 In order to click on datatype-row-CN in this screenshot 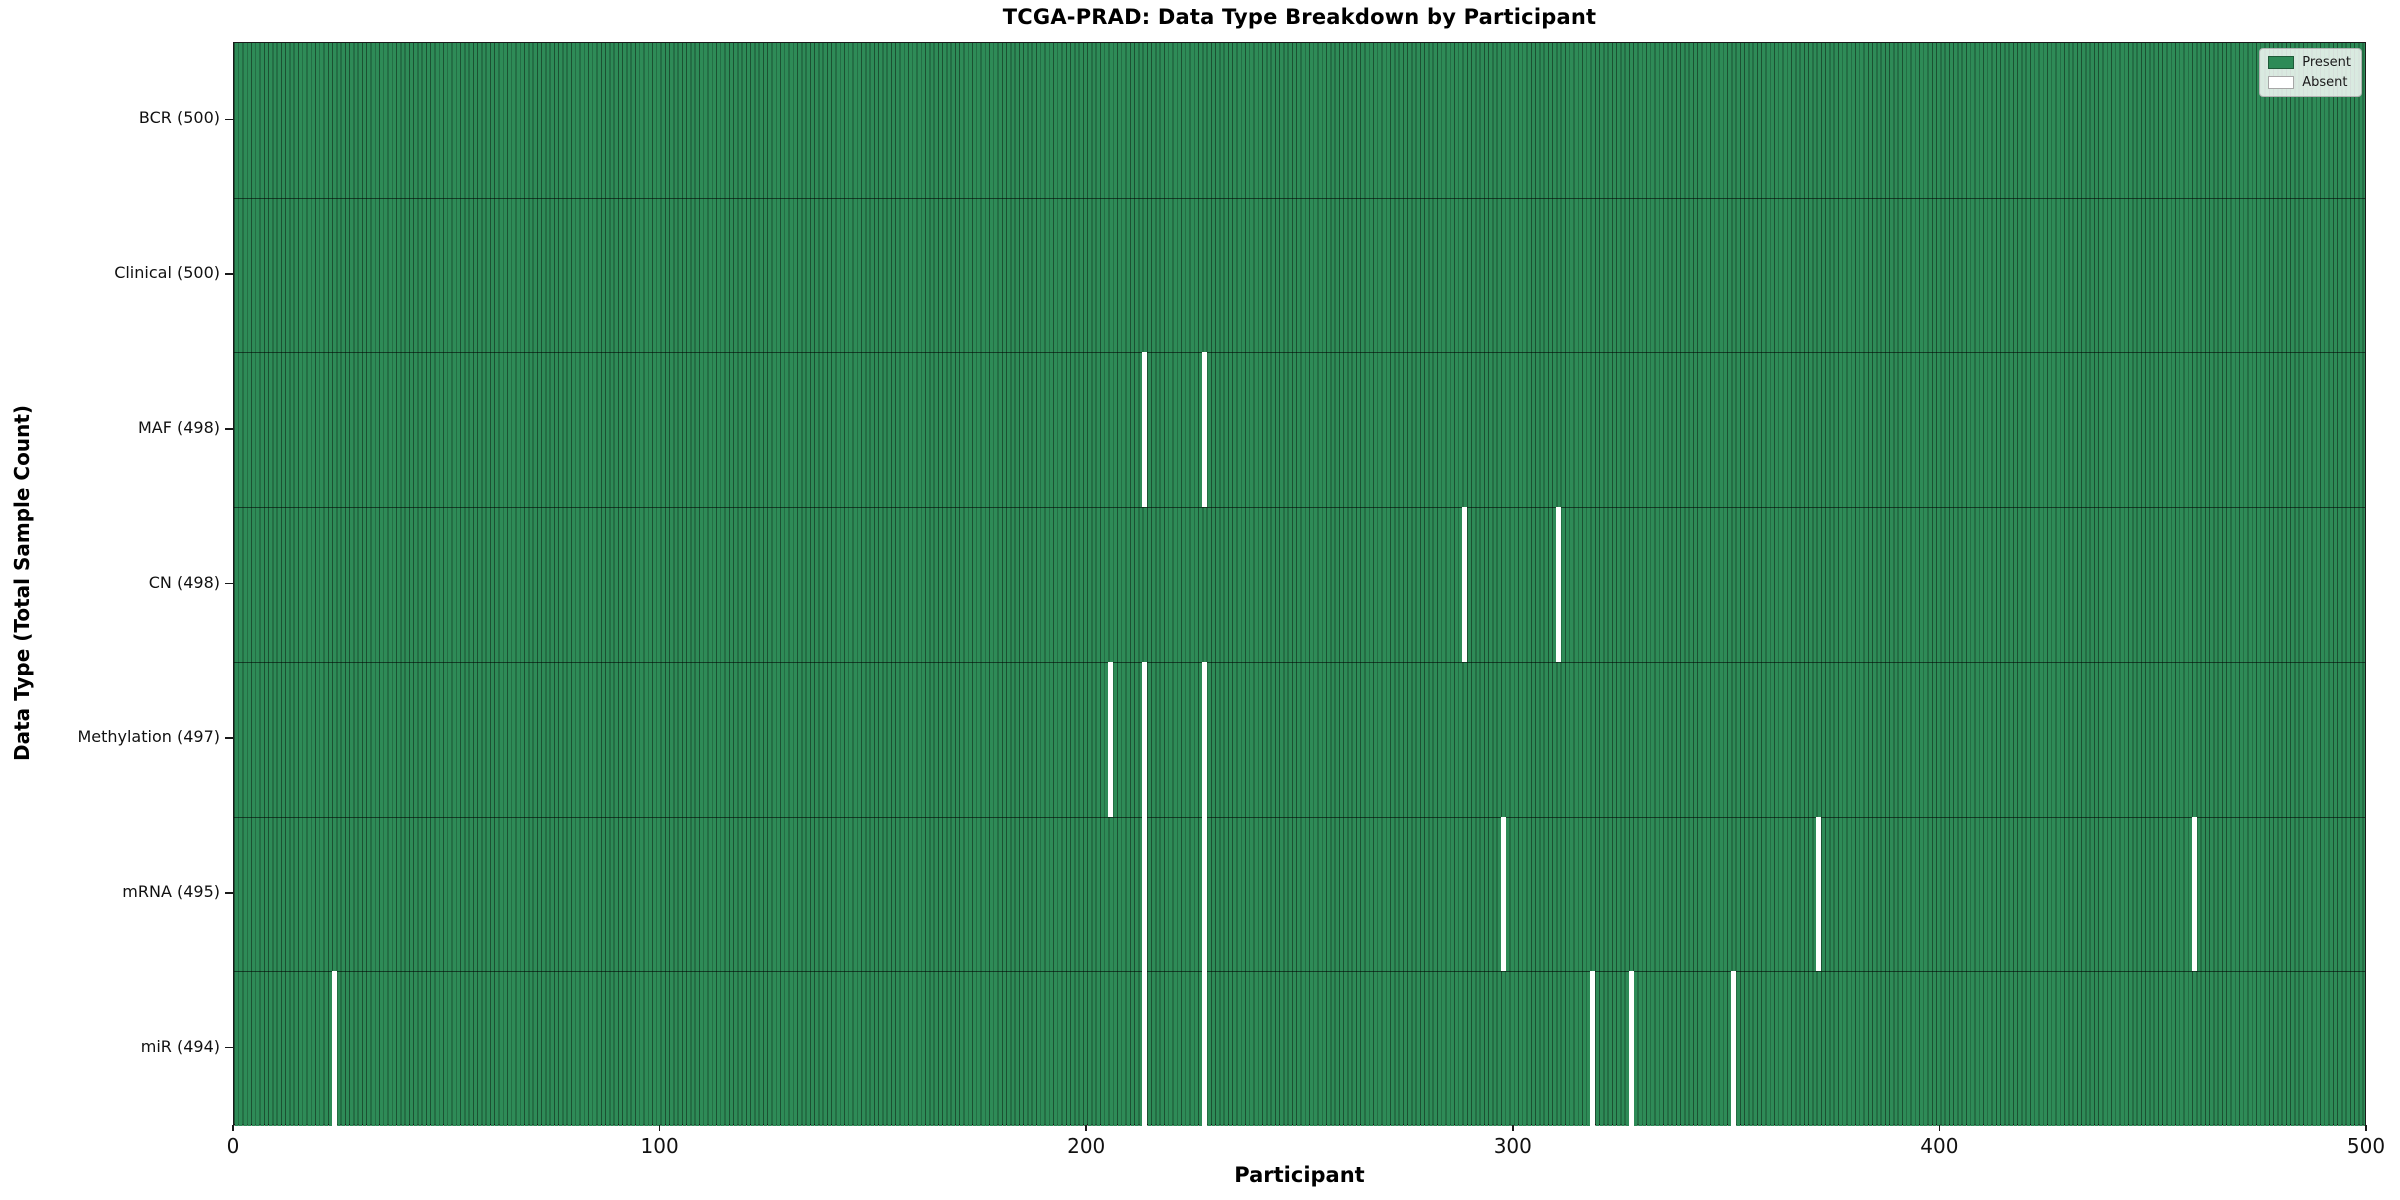, I will do `click(1299, 584)`.